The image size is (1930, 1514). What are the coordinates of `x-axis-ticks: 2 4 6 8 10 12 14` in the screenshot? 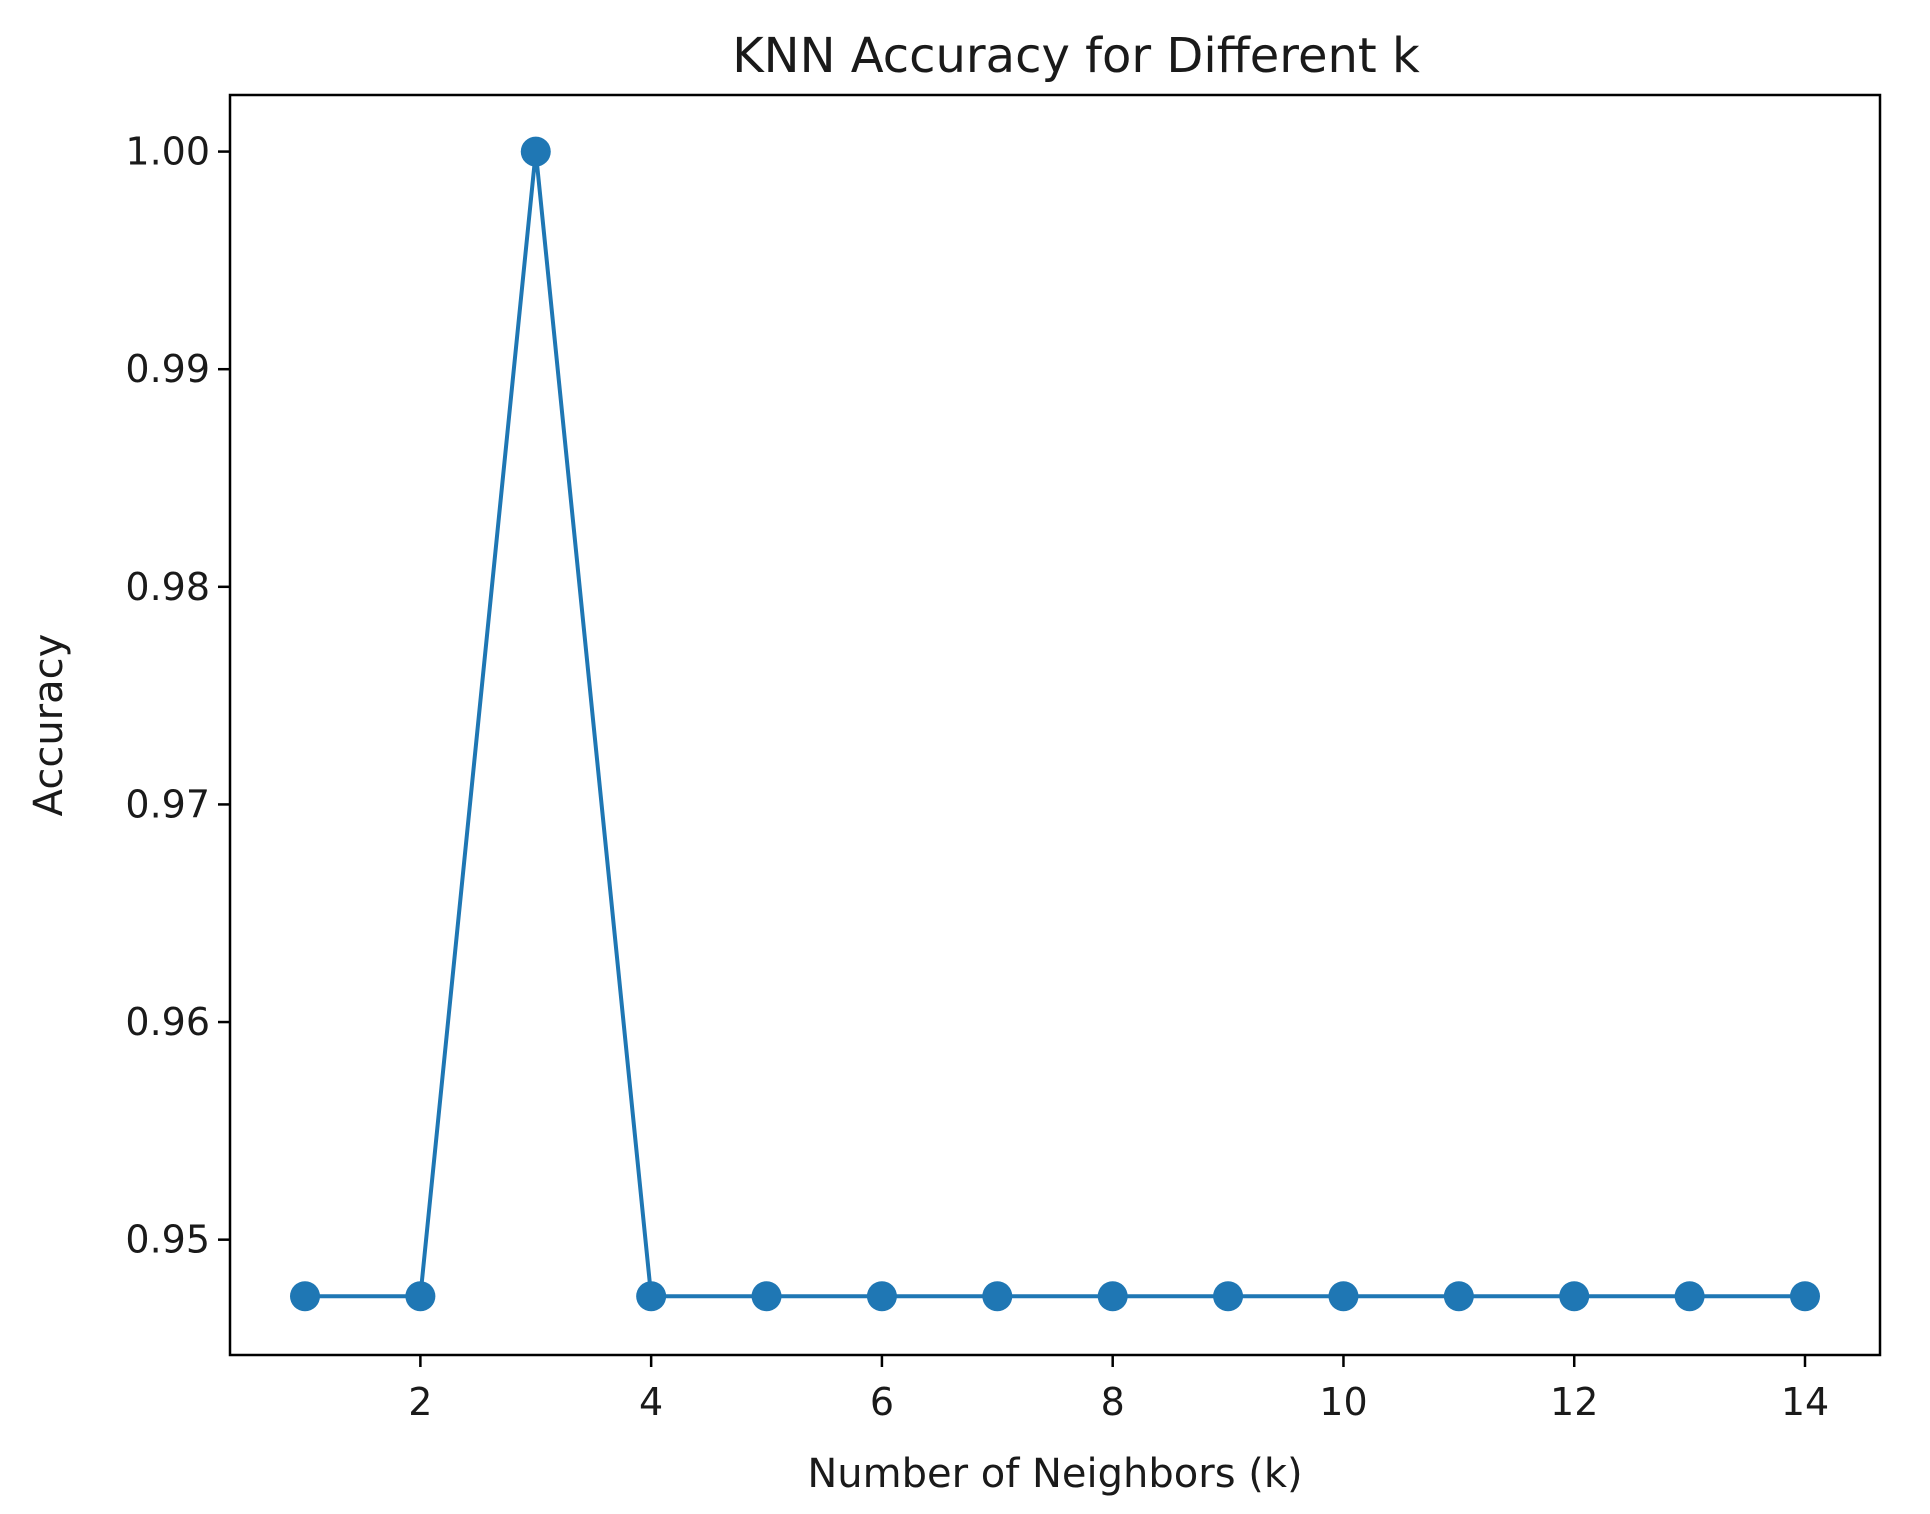 It's located at (1118, 1389).